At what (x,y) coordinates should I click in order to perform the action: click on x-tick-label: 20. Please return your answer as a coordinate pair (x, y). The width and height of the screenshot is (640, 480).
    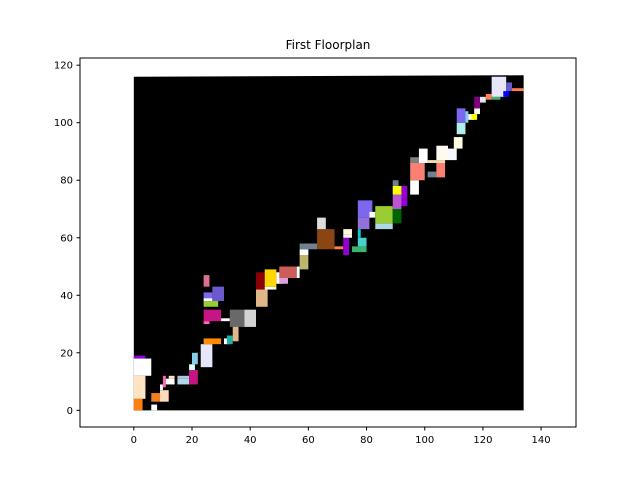
    Looking at the image, I should click on (192, 440).